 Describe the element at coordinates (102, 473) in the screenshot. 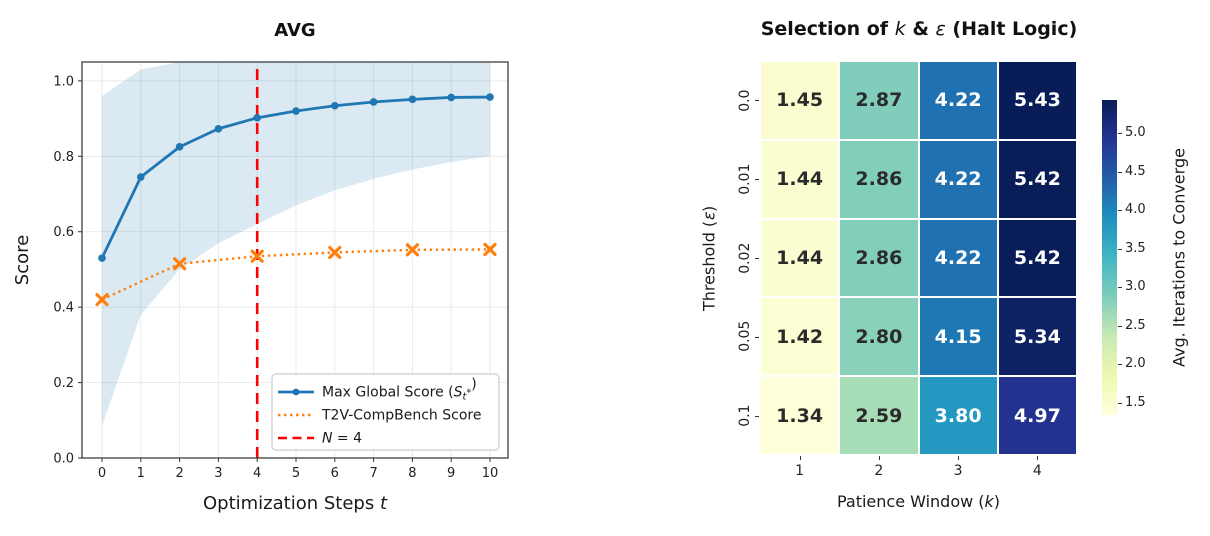

I see `x-tick-label: 0` at that location.